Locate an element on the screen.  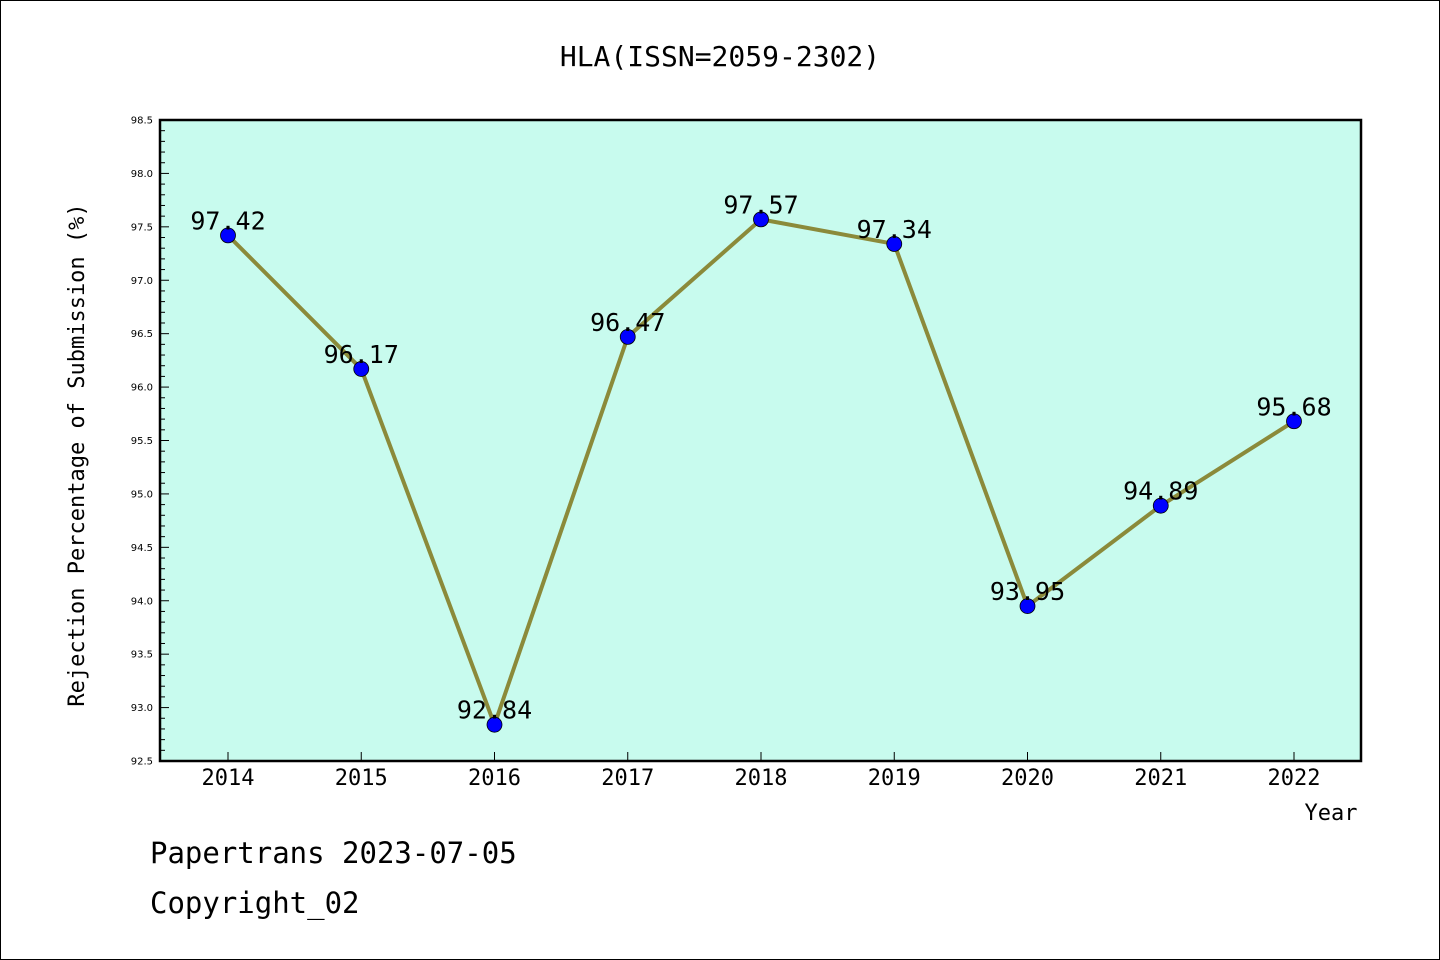
y-tick-label: 97.5 is located at coordinates (142, 227).